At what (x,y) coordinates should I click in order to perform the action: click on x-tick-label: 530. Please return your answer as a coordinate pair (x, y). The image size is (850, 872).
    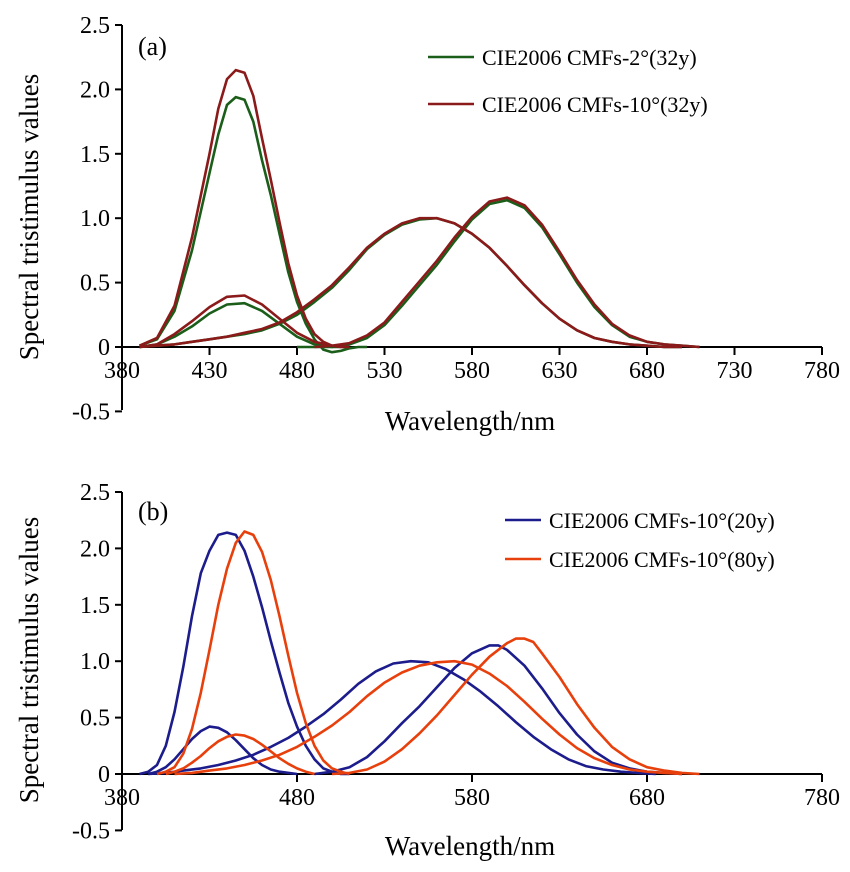
    Looking at the image, I should click on (385, 371).